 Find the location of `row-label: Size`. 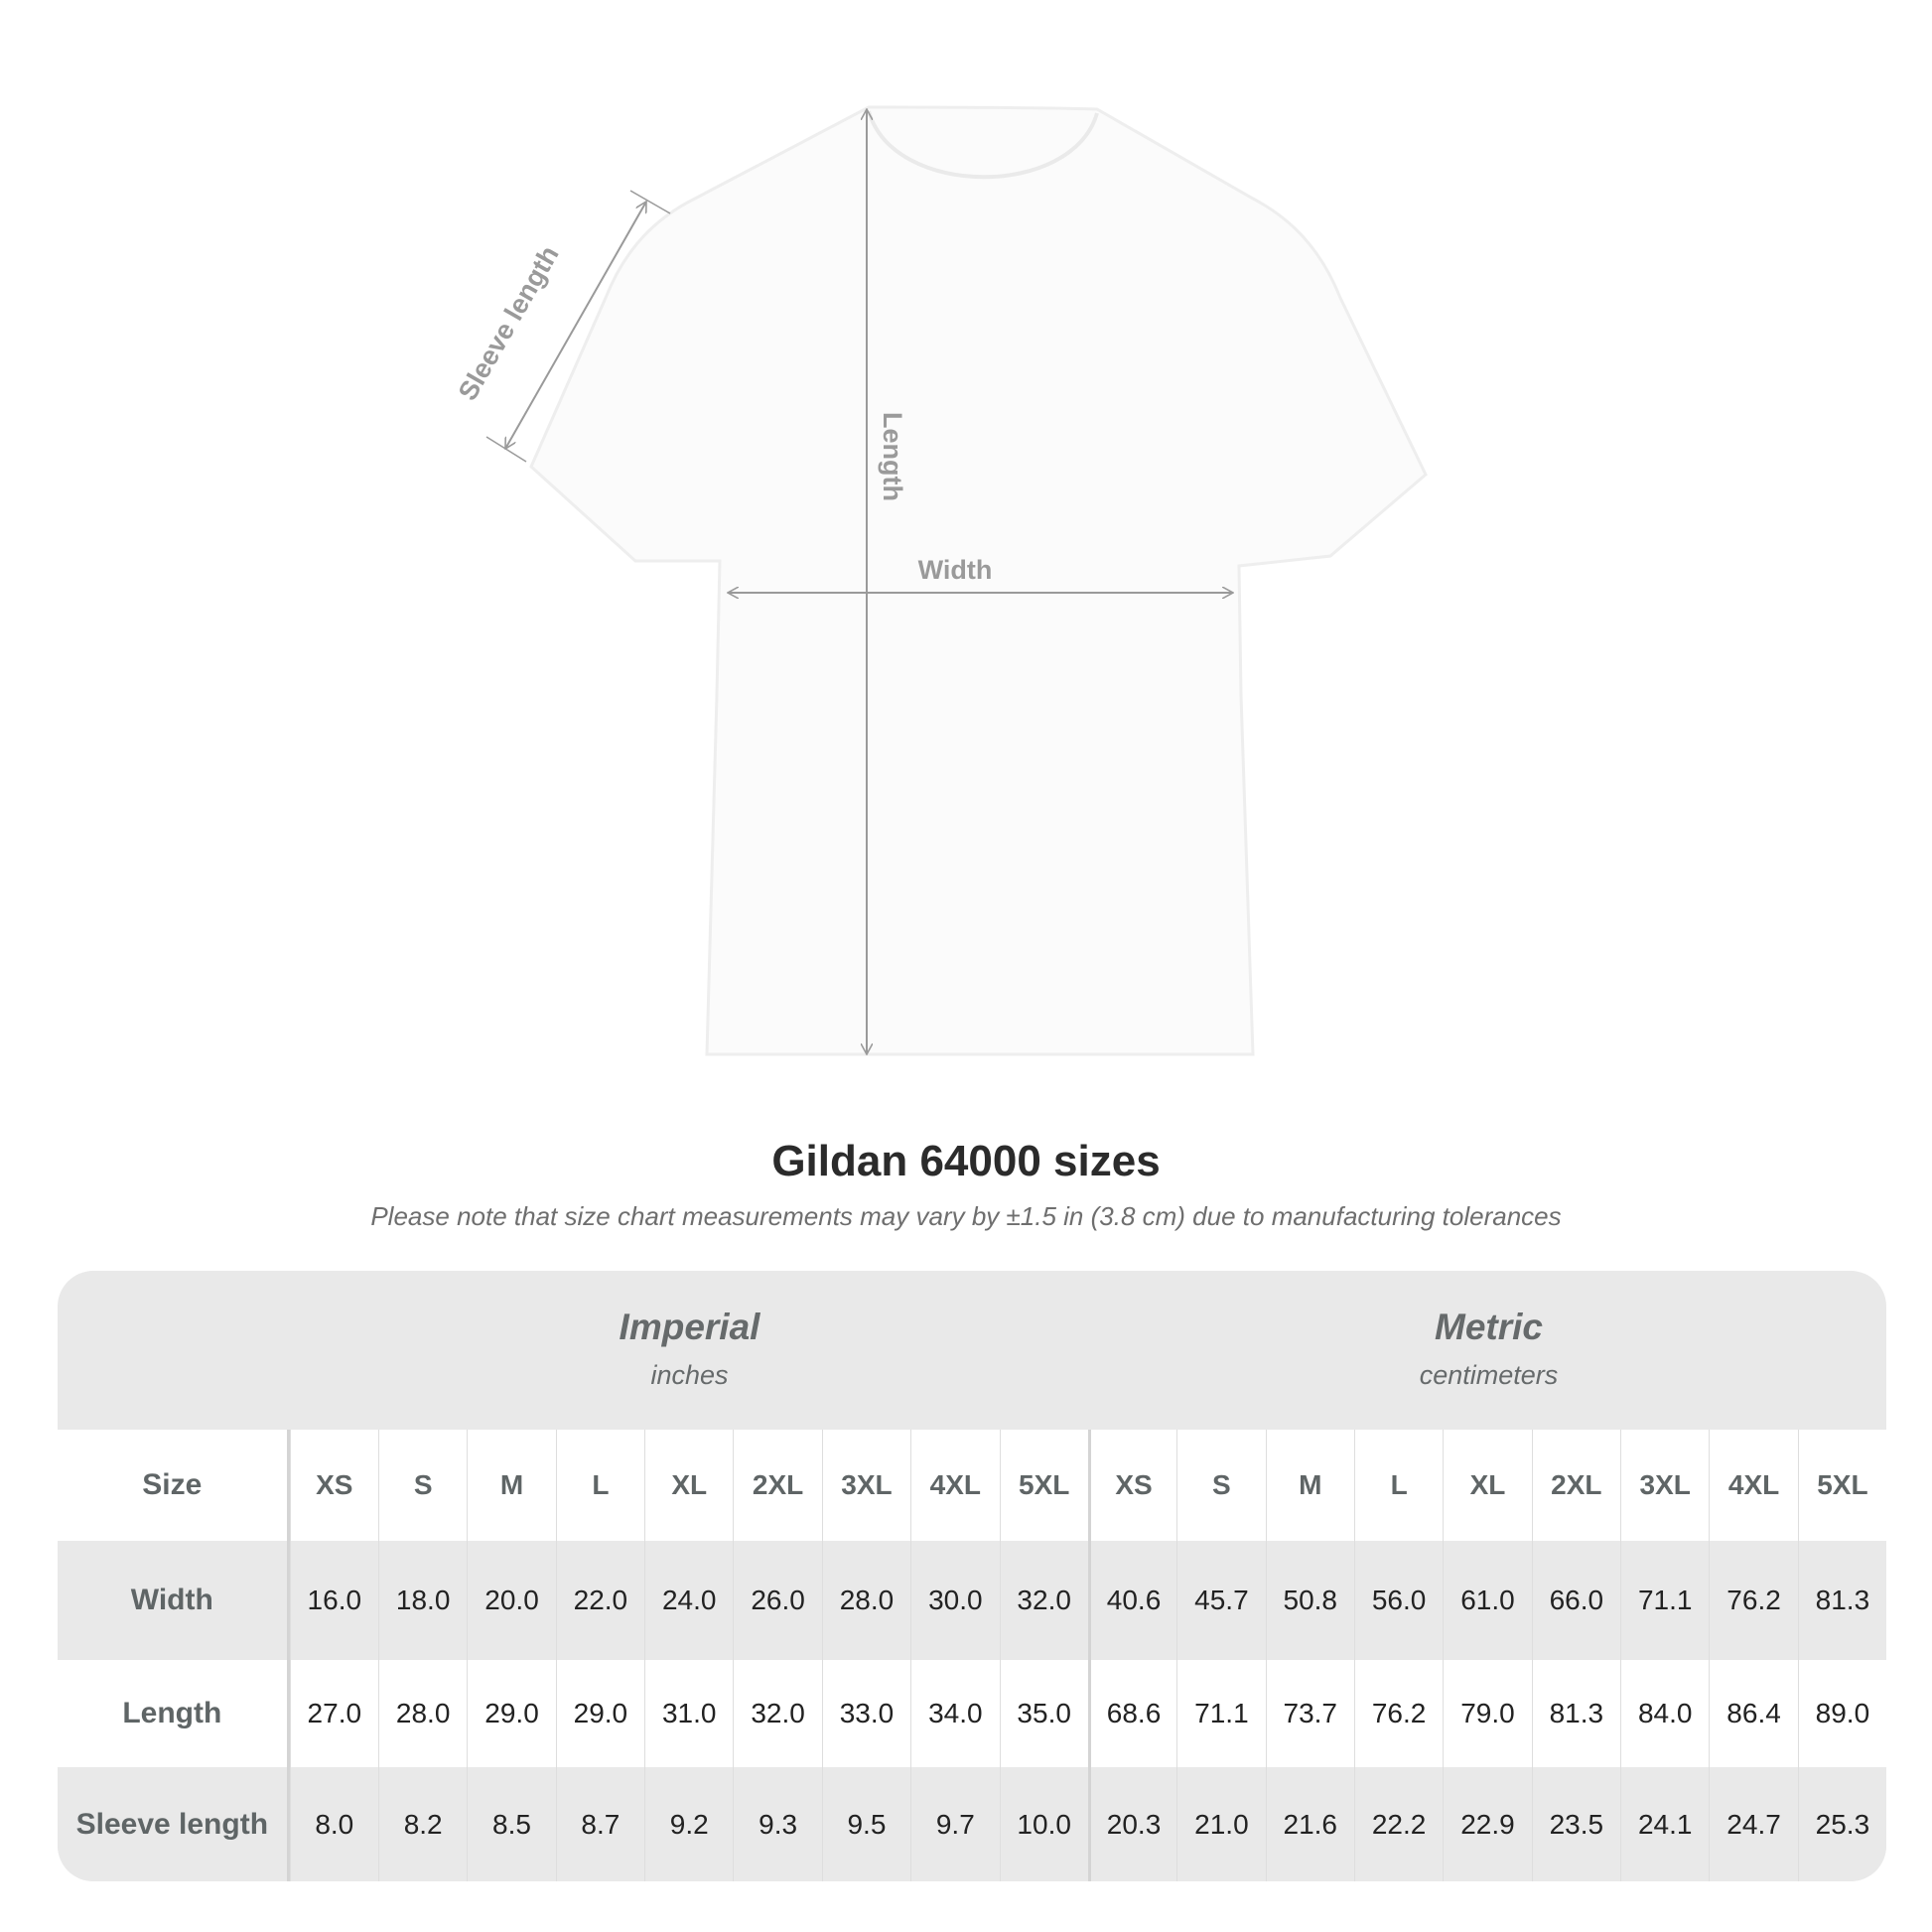

row-label: Size is located at coordinates (174, 1486).